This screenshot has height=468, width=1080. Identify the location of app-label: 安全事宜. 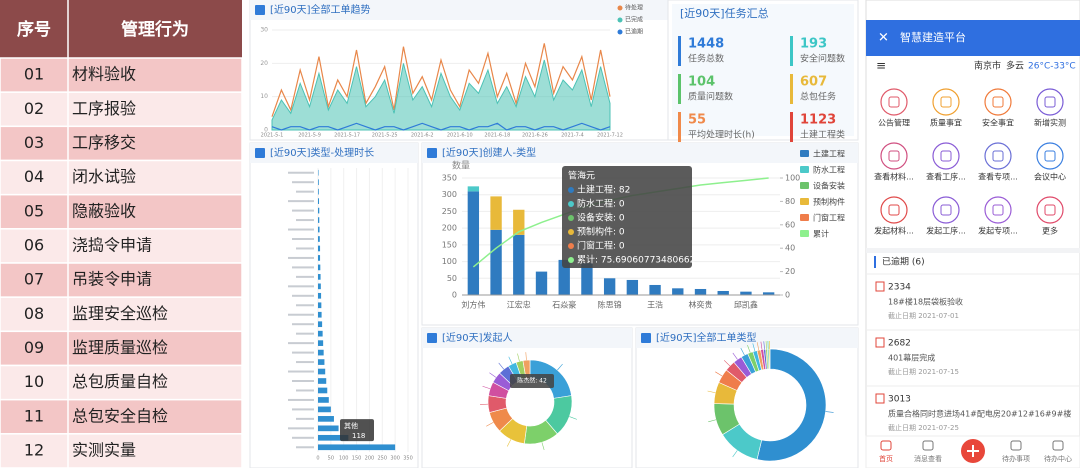
(998, 123).